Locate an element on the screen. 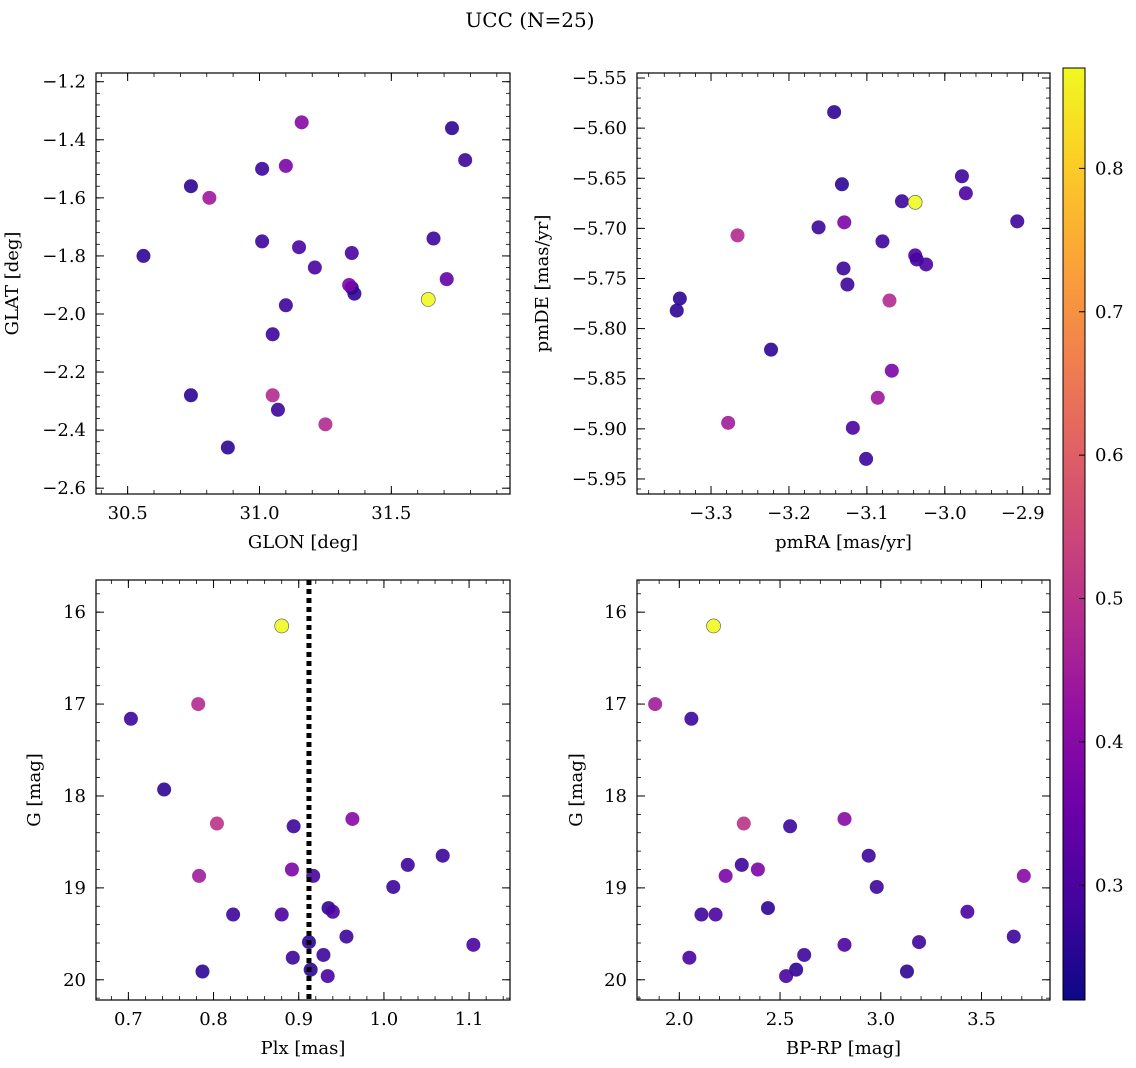 This screenshot has width=1136, height=1068. y-tick-label: 18 is located at coordinates (615, 796).